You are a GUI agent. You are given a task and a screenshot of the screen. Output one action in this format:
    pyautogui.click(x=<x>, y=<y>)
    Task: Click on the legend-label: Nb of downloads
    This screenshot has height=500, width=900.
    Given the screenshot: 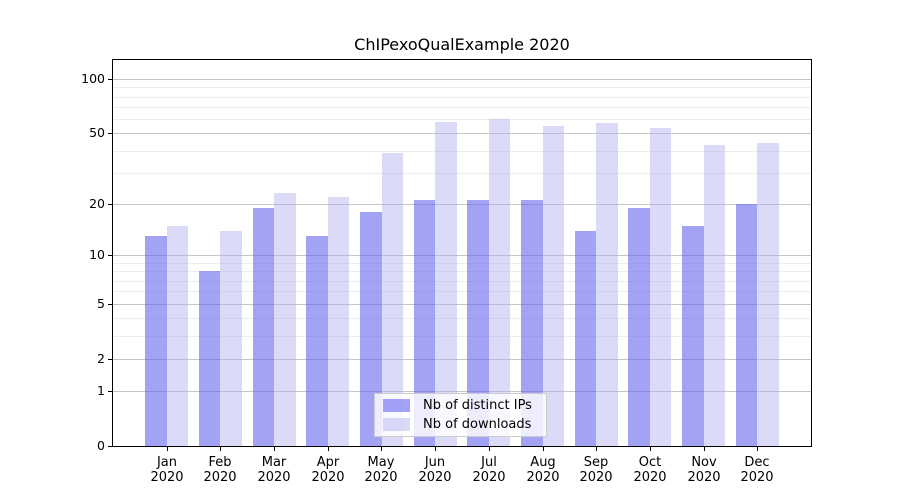 What is the action you would take?
    pyautogui.click(x=477, y=424)
    